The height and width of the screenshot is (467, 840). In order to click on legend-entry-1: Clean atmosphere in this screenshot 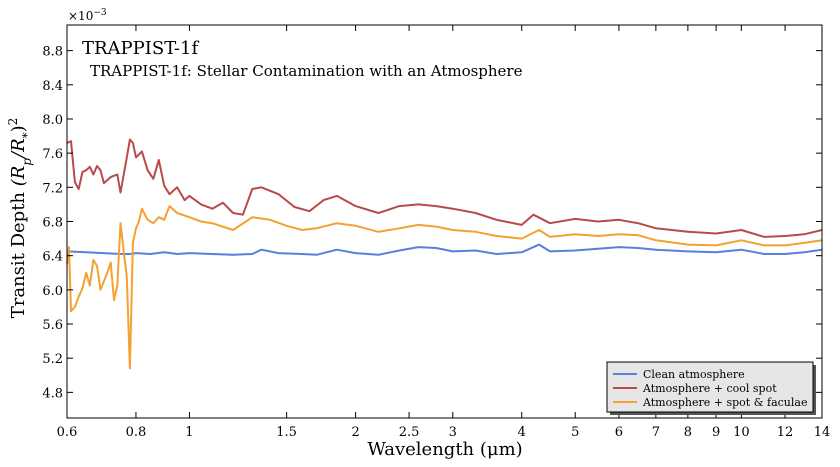, I will do `click(694, 374)`.